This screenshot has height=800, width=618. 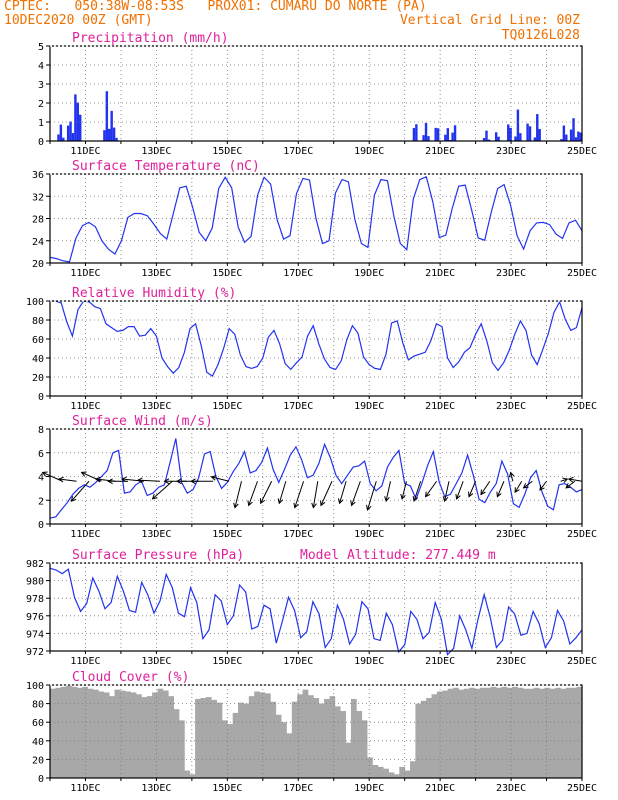 I want to click on y-tick-label: 972, so click(x=35, y=652).